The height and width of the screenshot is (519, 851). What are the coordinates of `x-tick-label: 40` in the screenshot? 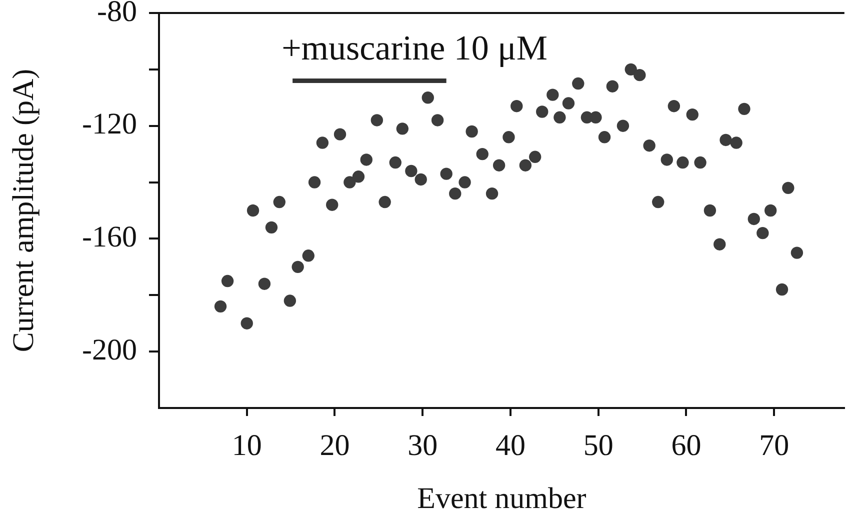 It's located at (510, 445).